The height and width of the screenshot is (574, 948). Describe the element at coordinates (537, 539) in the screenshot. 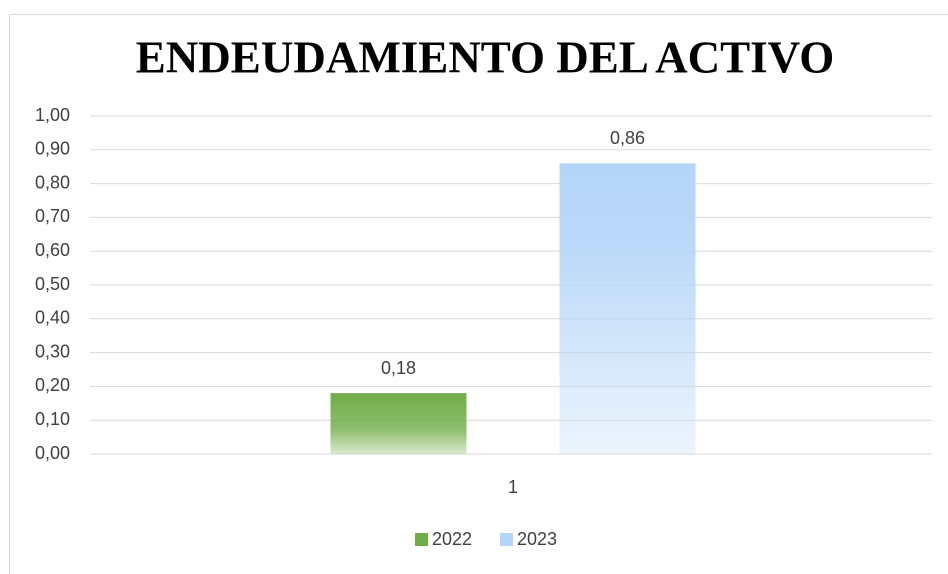

I see `legend-label: 2023` at that location.